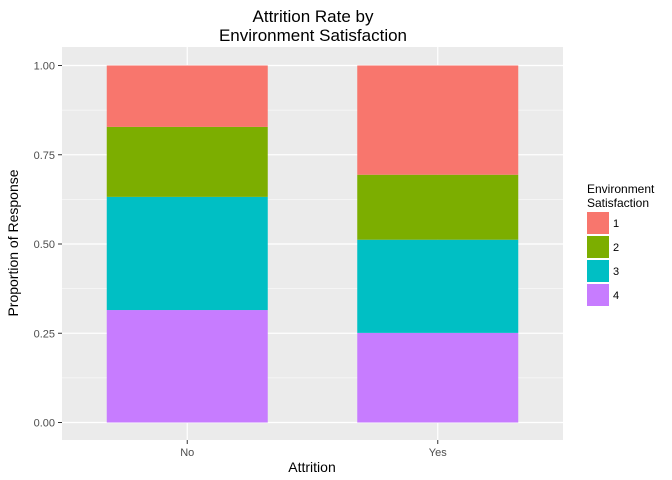 Image resolution: width=672 pixels, height=480 pixels. I want to click on y-tick-label: 0.25, so click(44, 334).